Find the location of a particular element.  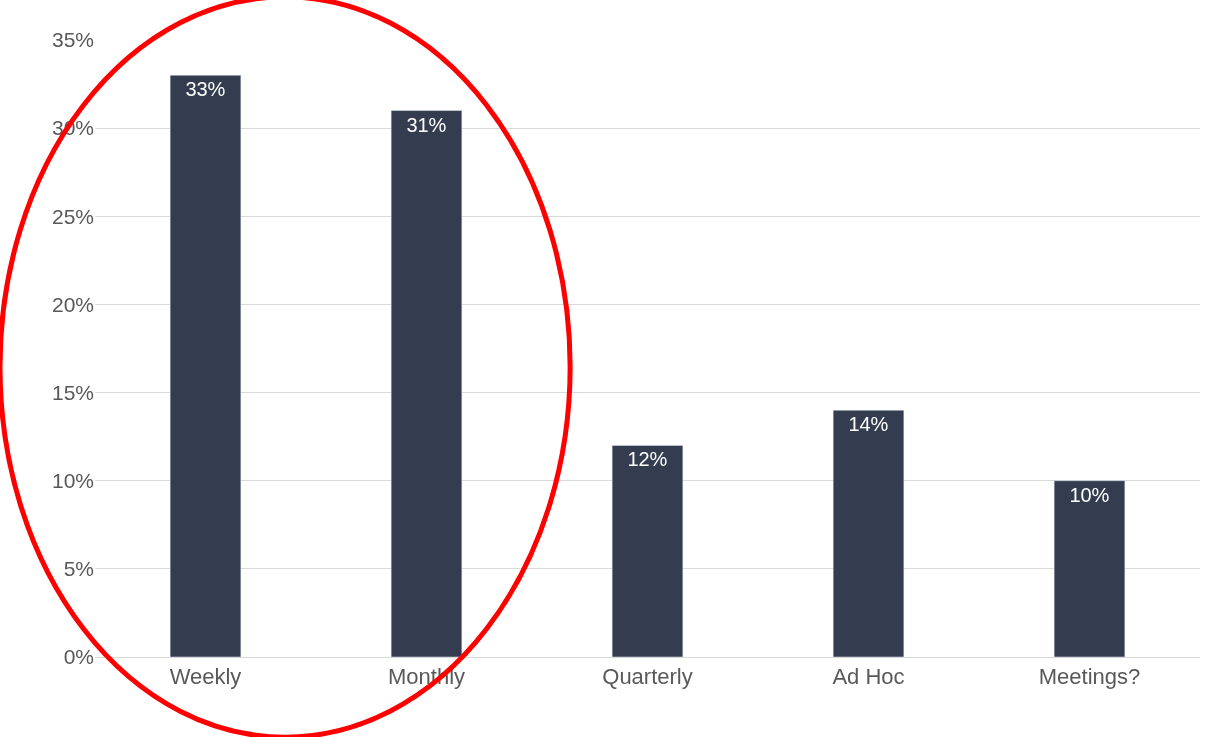

y-tick-label: 15% is located at coordinates (72, 392).